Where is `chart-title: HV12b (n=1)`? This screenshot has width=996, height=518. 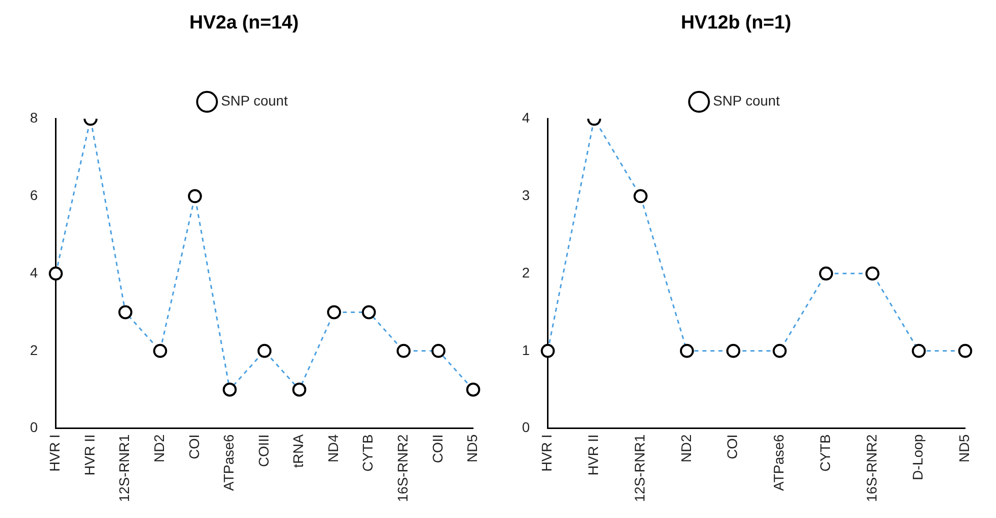
chart-title: HV12b (n=1) is located at coordinates (736, 23).